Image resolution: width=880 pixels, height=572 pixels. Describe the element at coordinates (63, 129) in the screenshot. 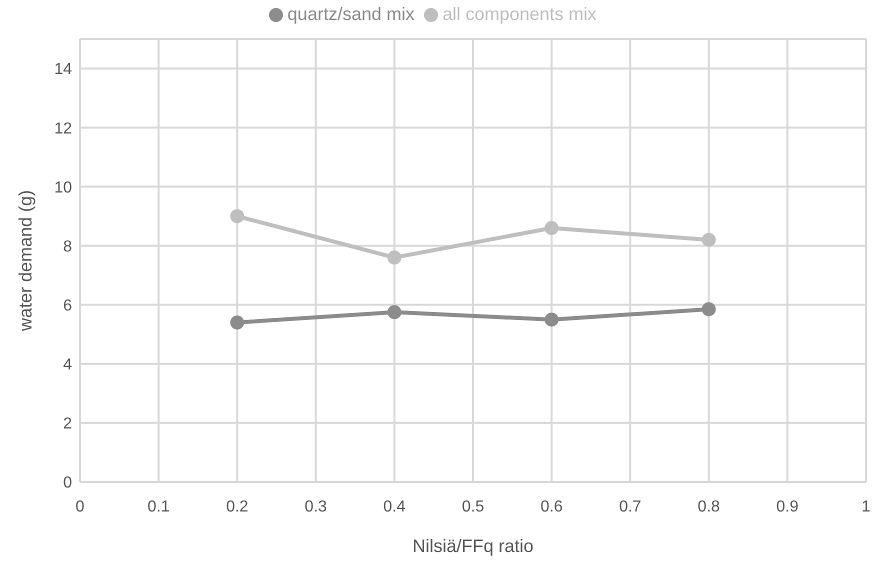

I see `y-tick-label: 12` at that location.